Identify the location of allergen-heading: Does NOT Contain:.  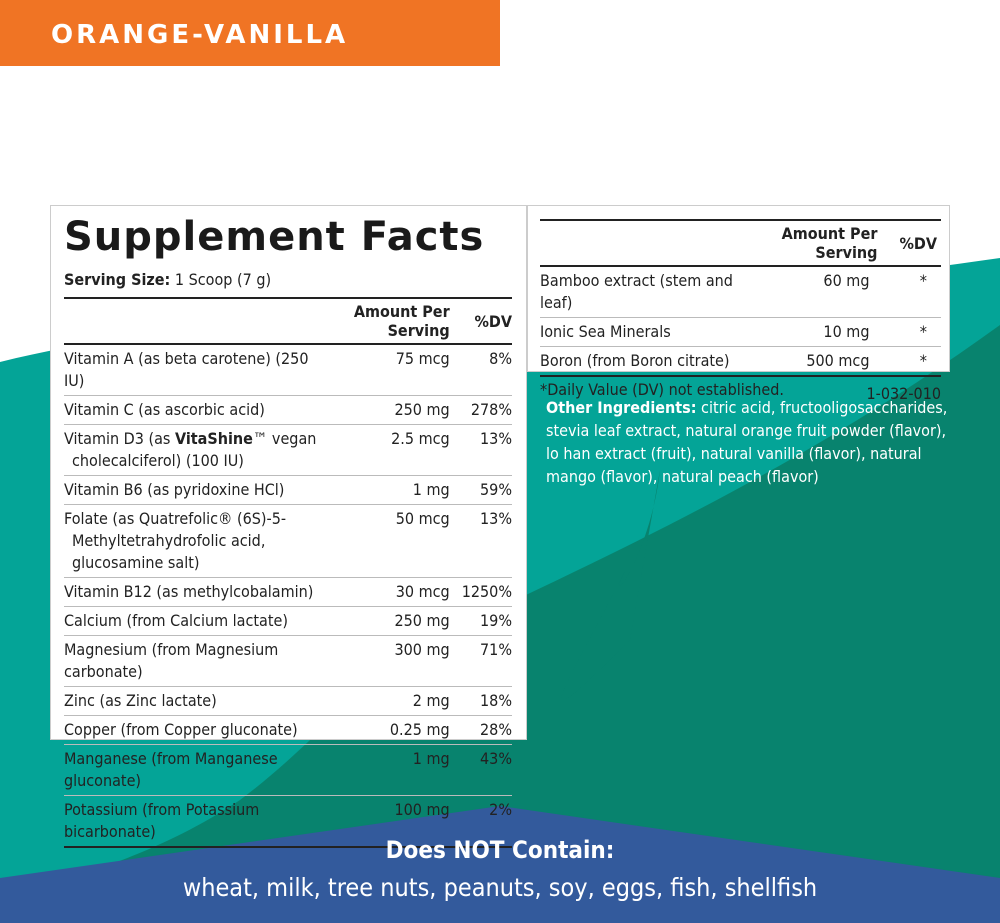
(500, 850).